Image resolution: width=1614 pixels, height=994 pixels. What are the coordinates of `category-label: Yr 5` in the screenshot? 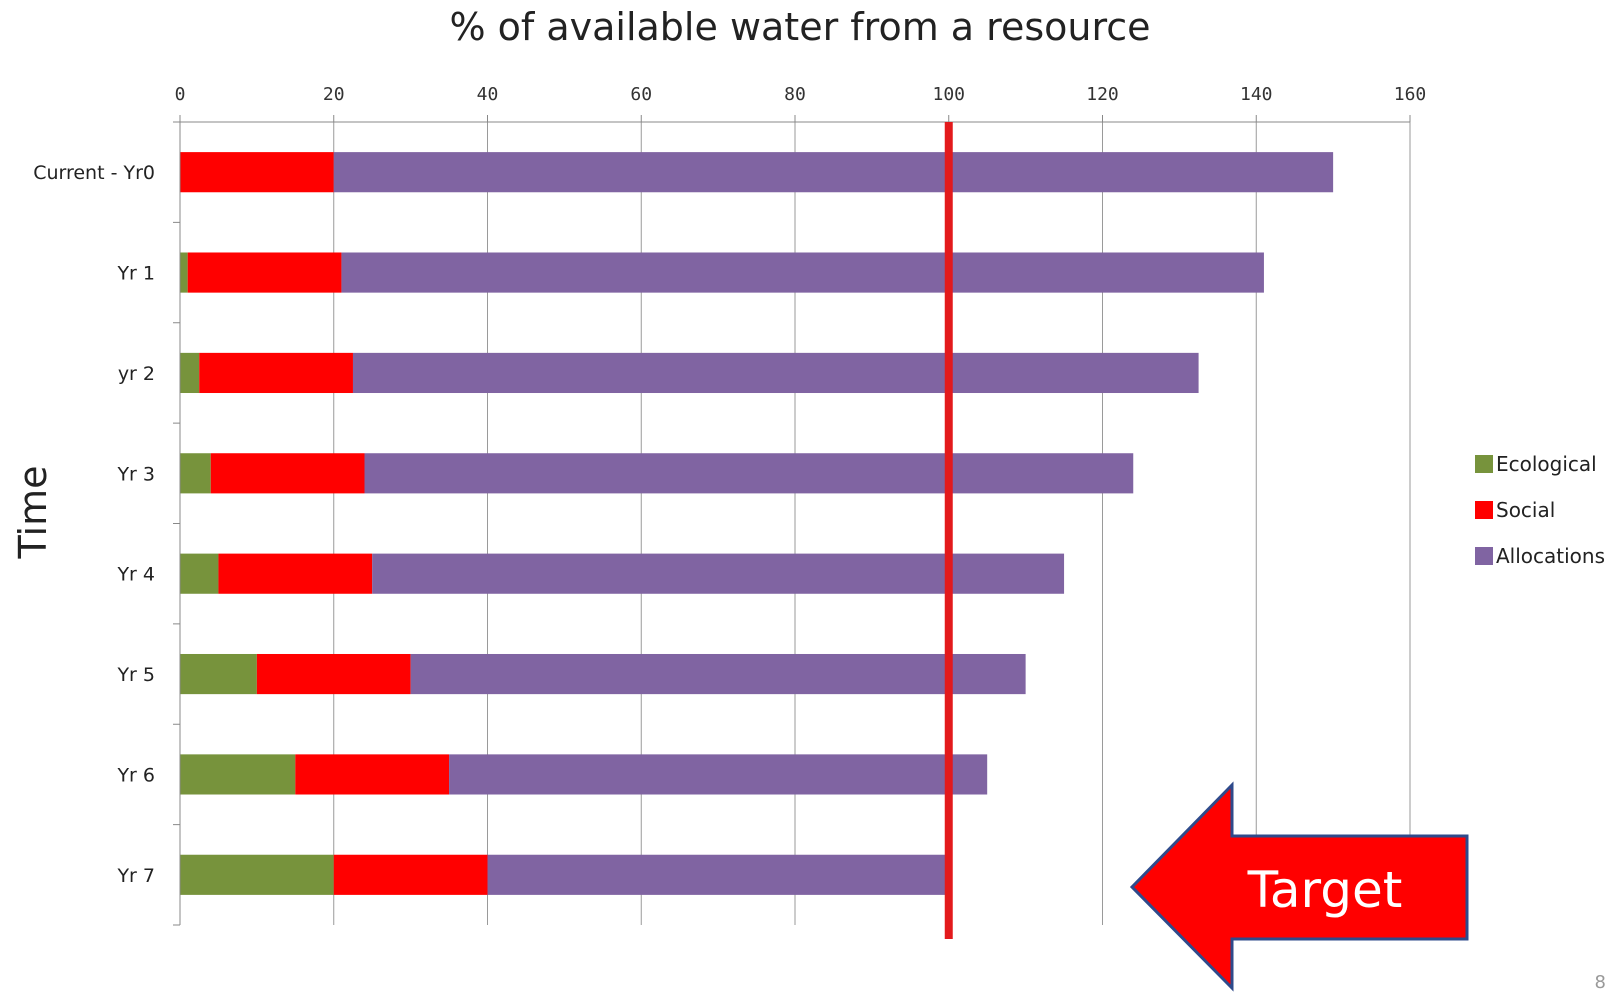 It's located at (135, 675).